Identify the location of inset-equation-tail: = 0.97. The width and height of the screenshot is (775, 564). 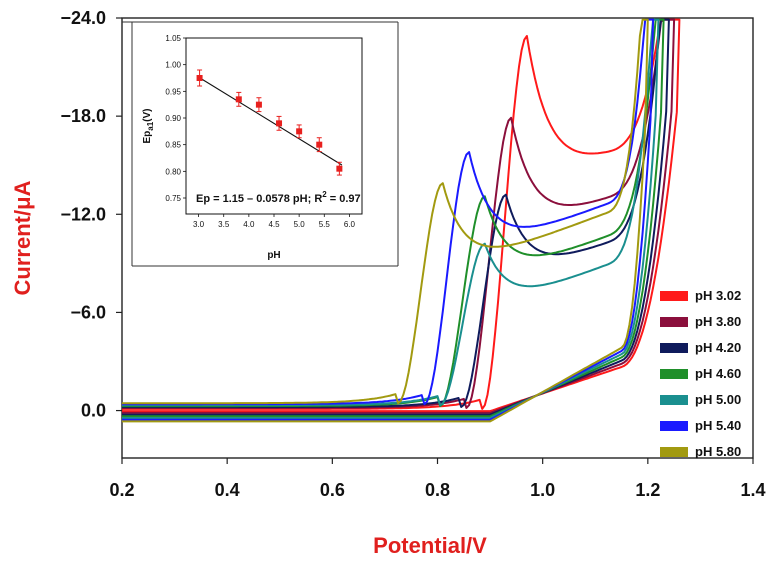
(344, 199).